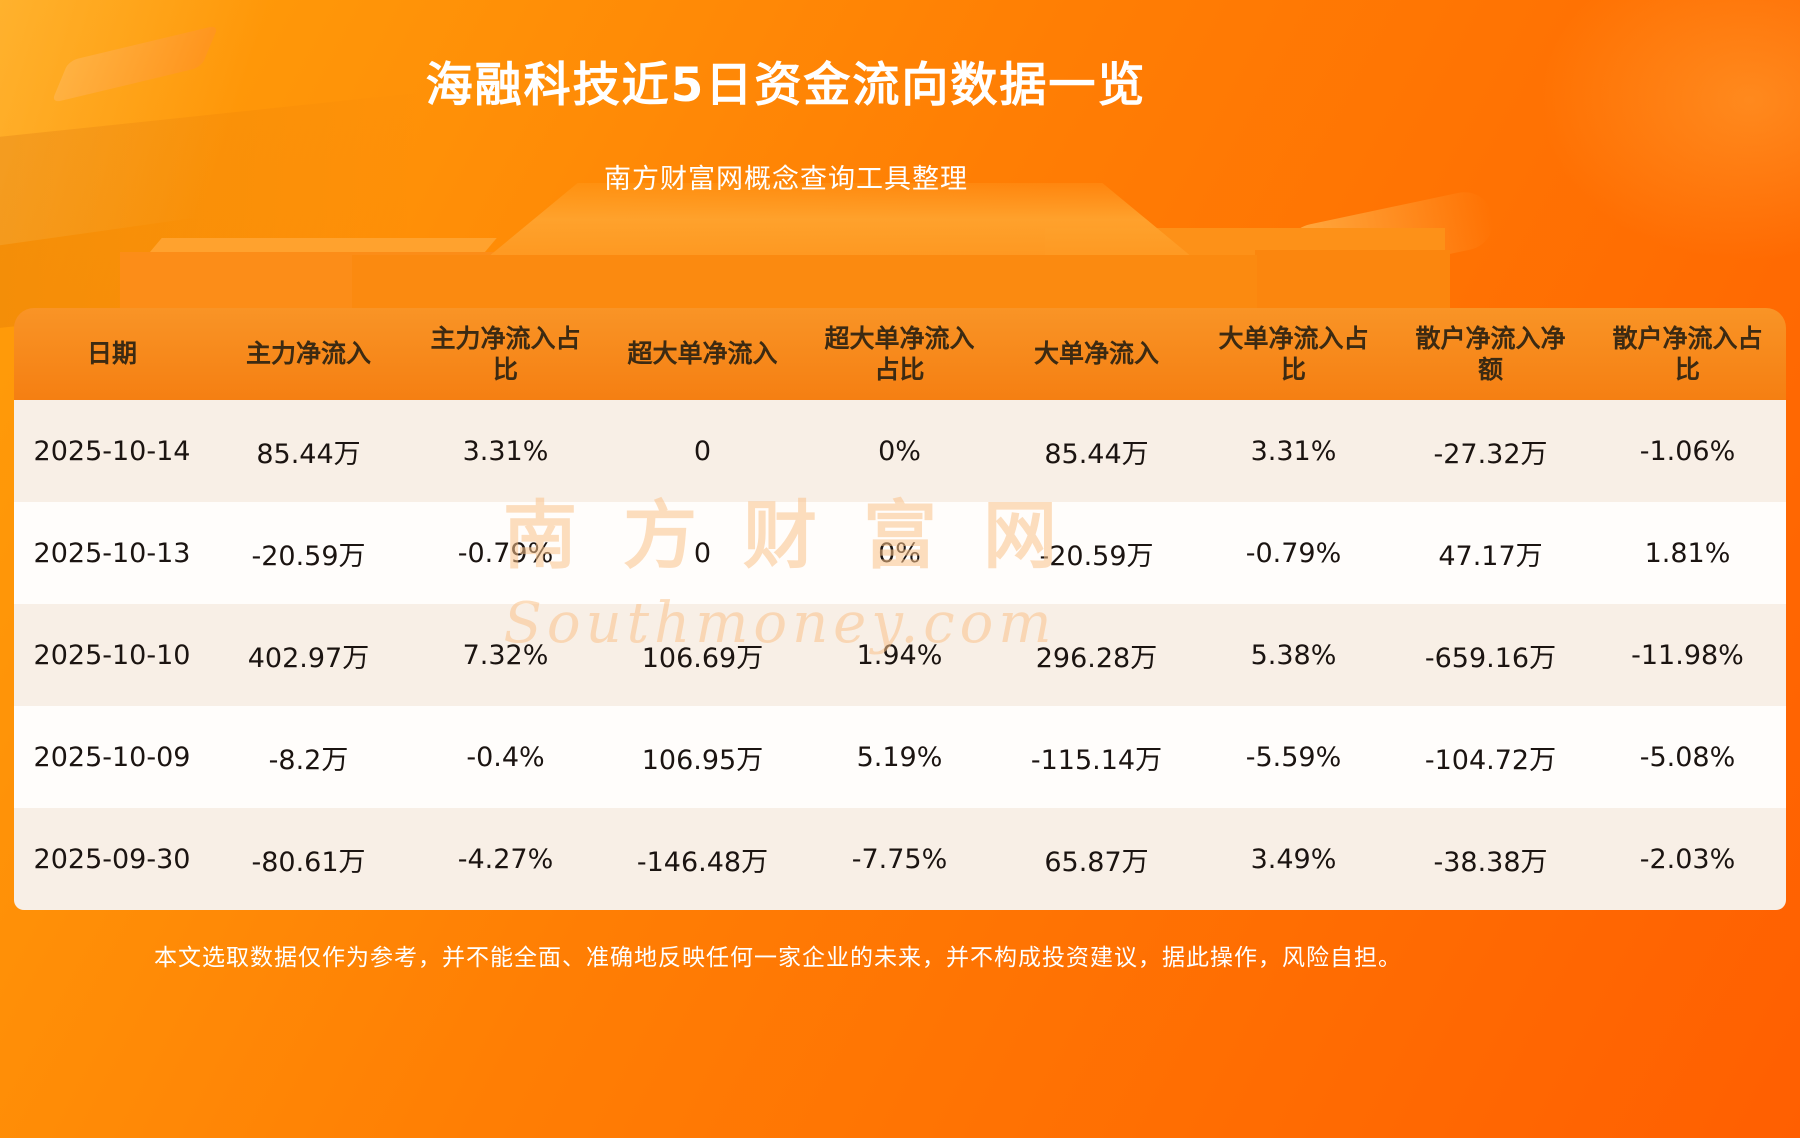 The height and width of the screenshot is (1138, 1800). I want to click on value-cell: 5.19%, so click(899, 757).